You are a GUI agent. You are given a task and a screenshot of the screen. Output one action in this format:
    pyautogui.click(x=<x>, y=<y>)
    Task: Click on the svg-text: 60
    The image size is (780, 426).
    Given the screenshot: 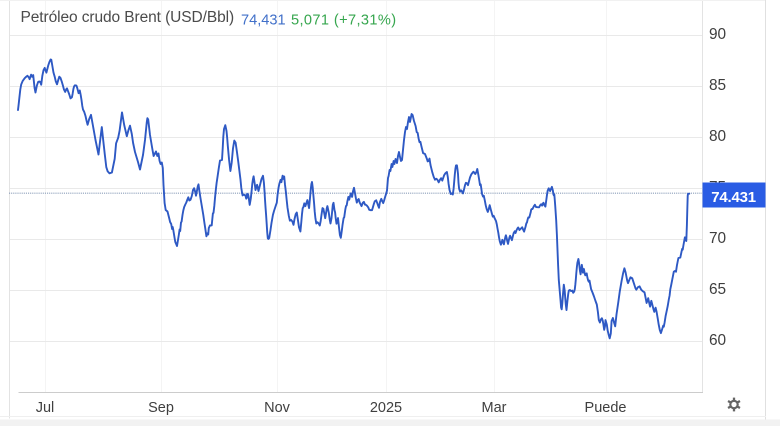 What is the action you would take?
    pyautogui.click(x=717, y=340)
    